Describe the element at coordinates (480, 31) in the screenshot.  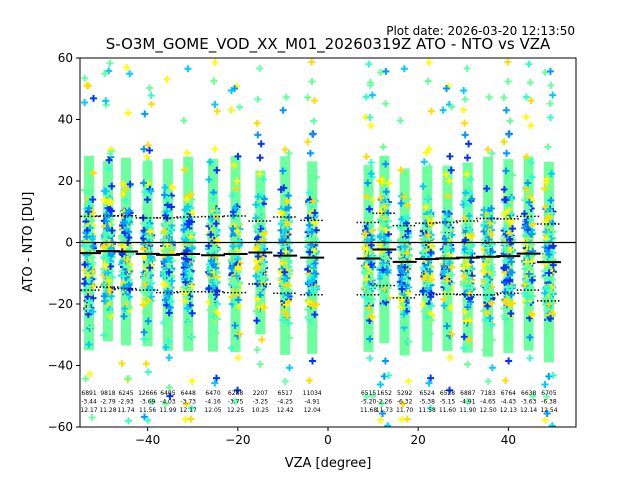
I see `plot-date: Plot date: 2026-03-20 12:13:50` at that location.